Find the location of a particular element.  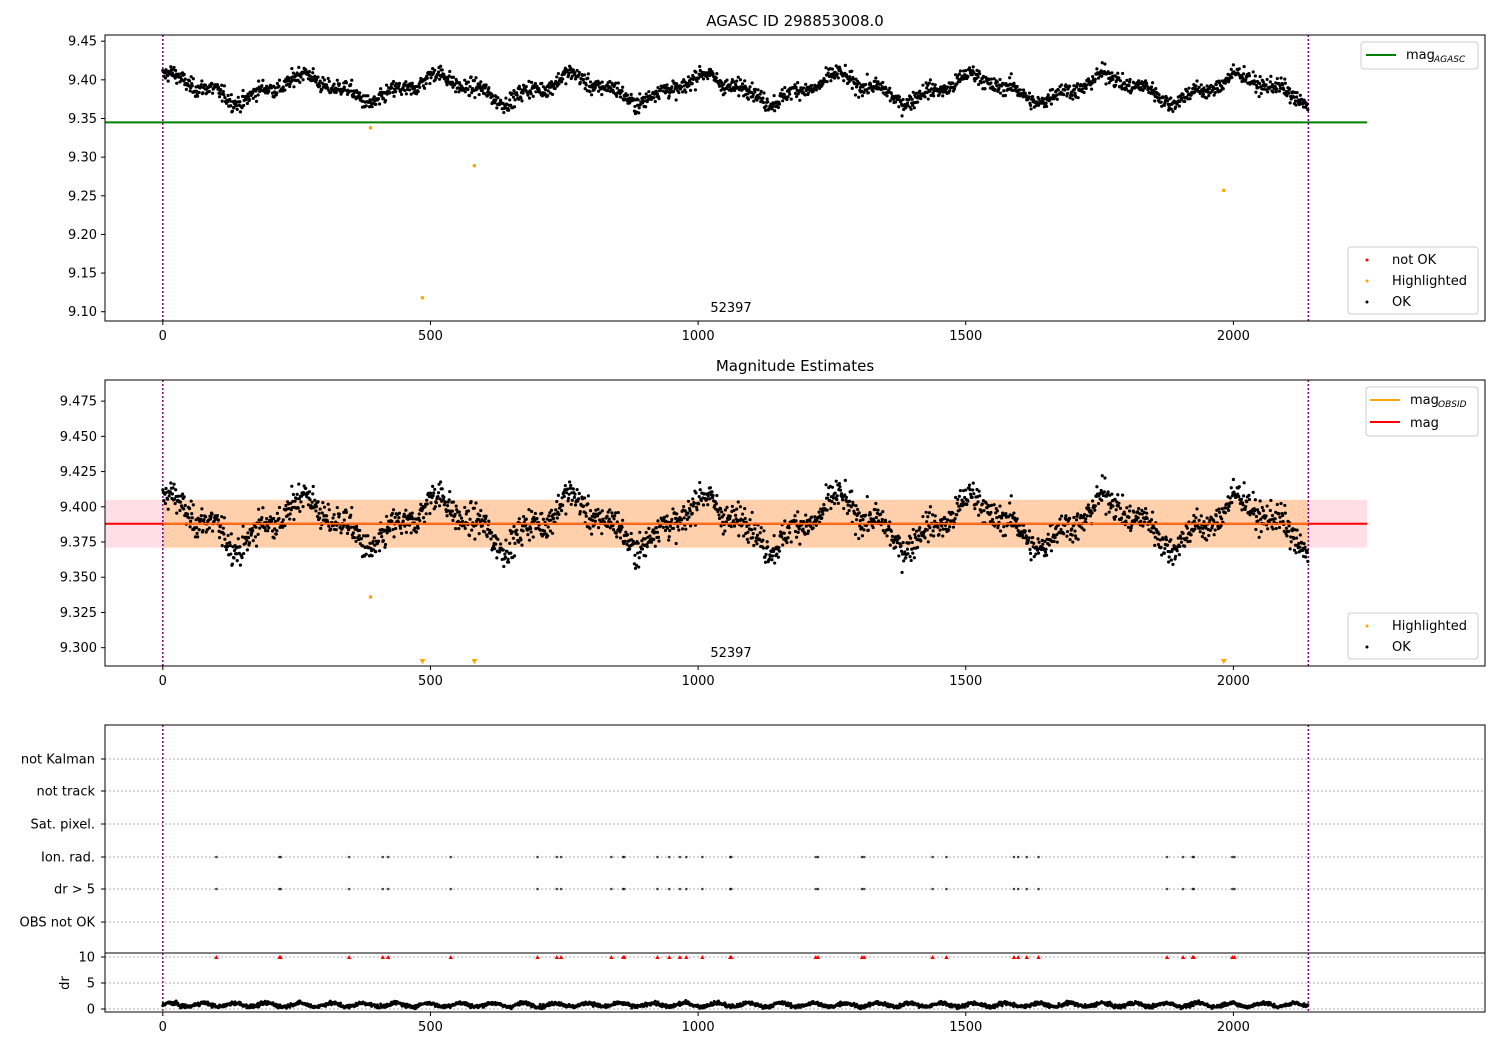

legend-bottom: not OK Highlighted OK is located at coordinates (1413, 280).